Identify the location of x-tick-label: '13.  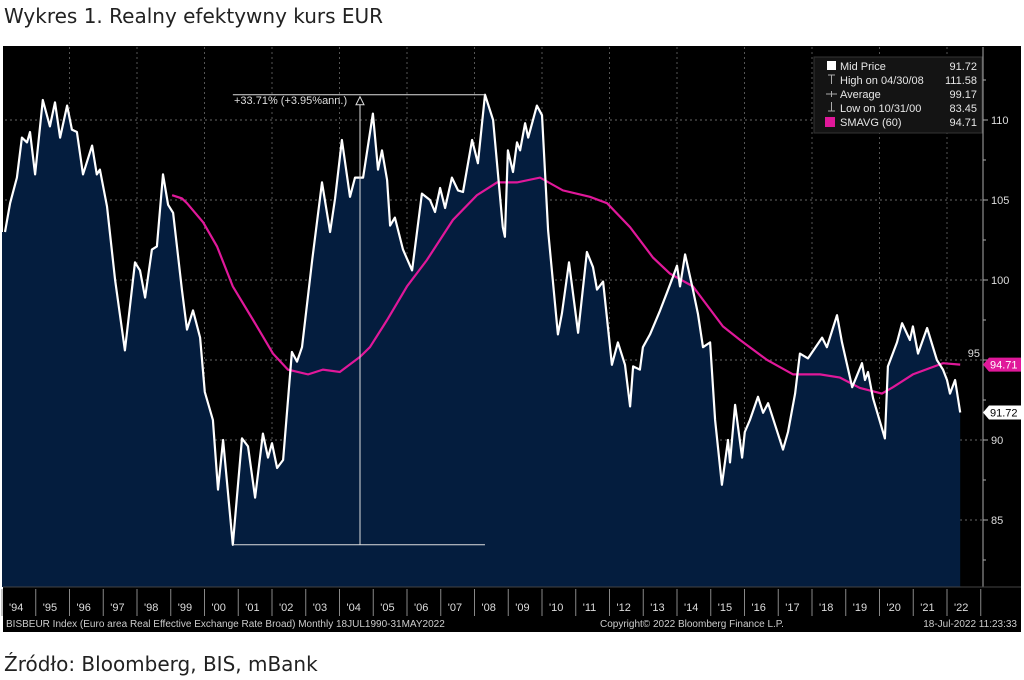
(657, 608).